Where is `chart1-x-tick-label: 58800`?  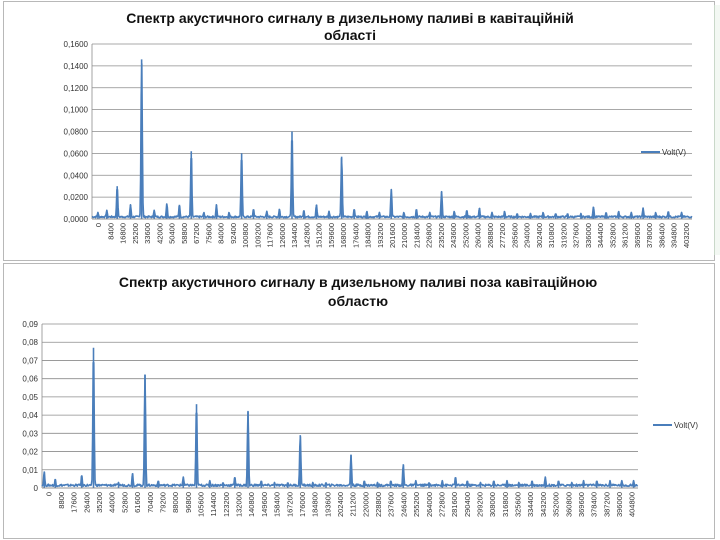
chart1-x-tick-label: 58800 is located at coordinates (184, 233).